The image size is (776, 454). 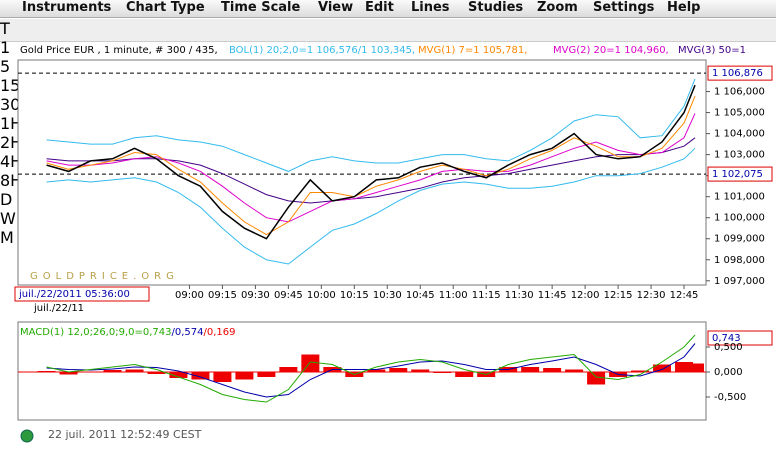 I want to click on timescale-button: T, so click(x=5, y=28).